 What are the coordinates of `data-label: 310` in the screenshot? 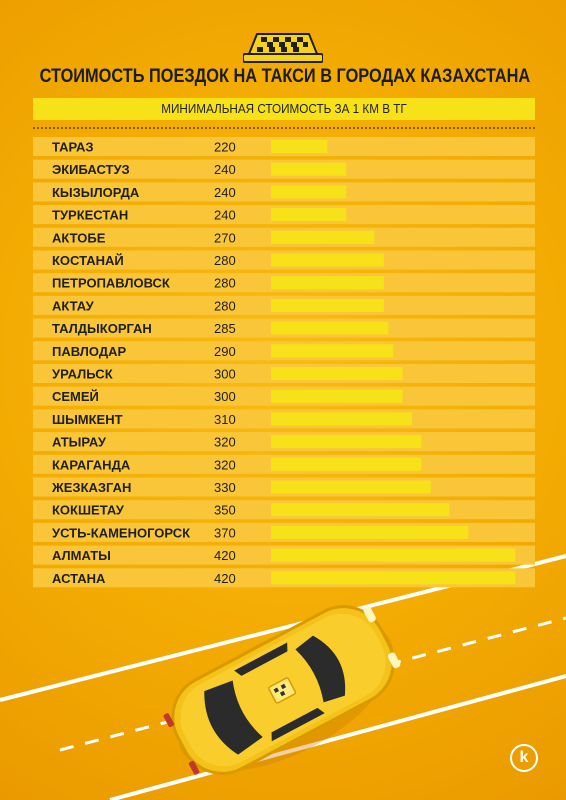 It's located at (225, 419).